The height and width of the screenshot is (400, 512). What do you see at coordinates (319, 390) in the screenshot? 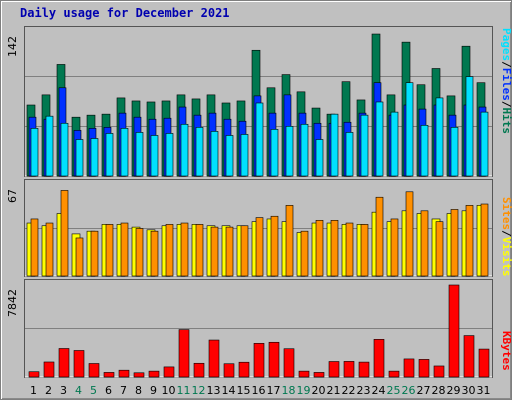
I see `x-tick-label: 20` at bounding box center [319, 390].